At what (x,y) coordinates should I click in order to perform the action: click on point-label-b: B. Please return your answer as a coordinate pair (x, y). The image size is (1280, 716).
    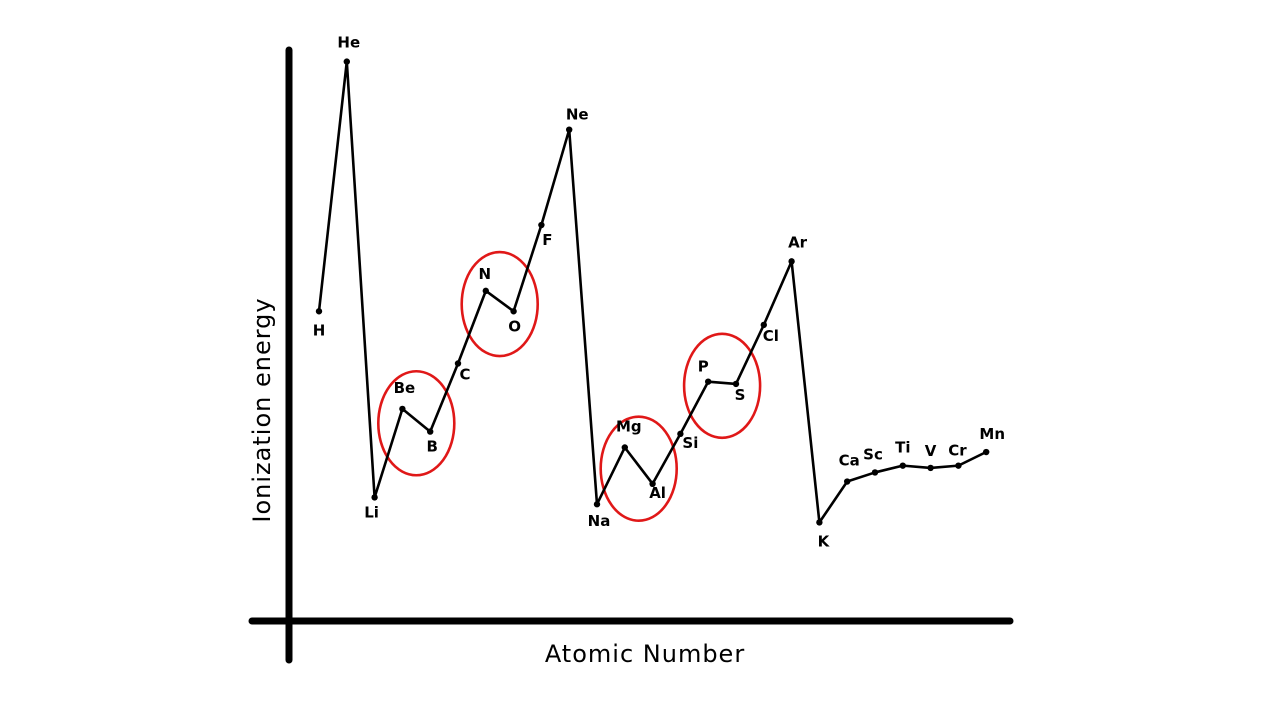
    Looking at the image, I should click on (431, 447).